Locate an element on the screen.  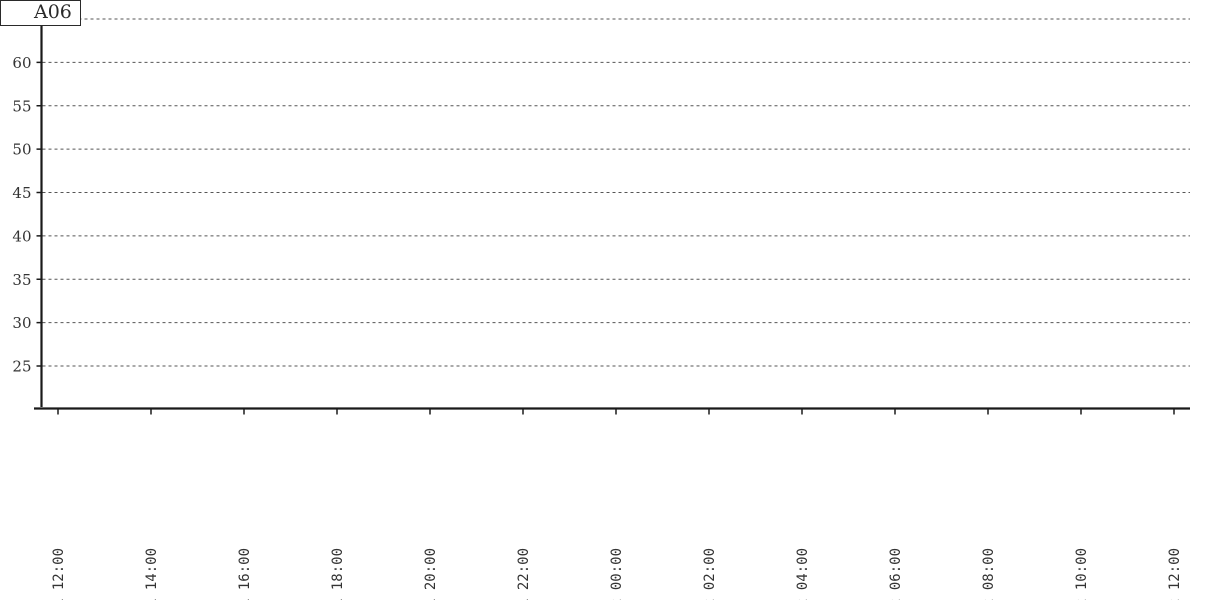
y-tick-label-25: 25 is located at coordinates (21, 367).